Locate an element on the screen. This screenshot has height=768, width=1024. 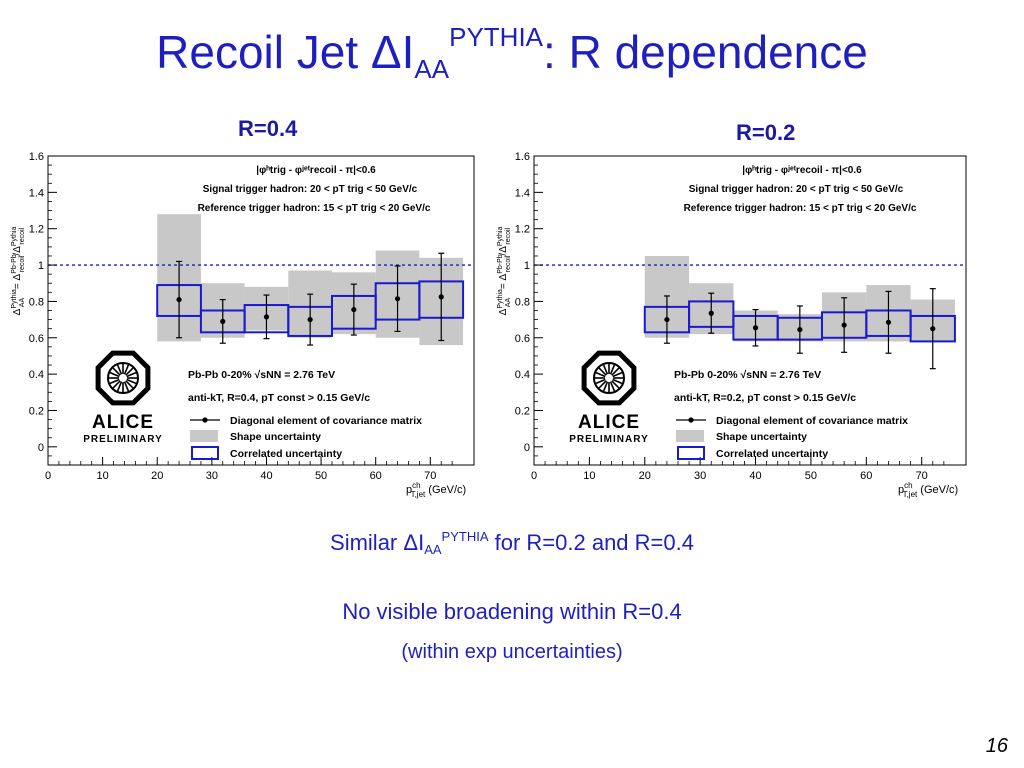
c1-y-tick-label-0.4: 0.4 is located at coordinates (522, 375).